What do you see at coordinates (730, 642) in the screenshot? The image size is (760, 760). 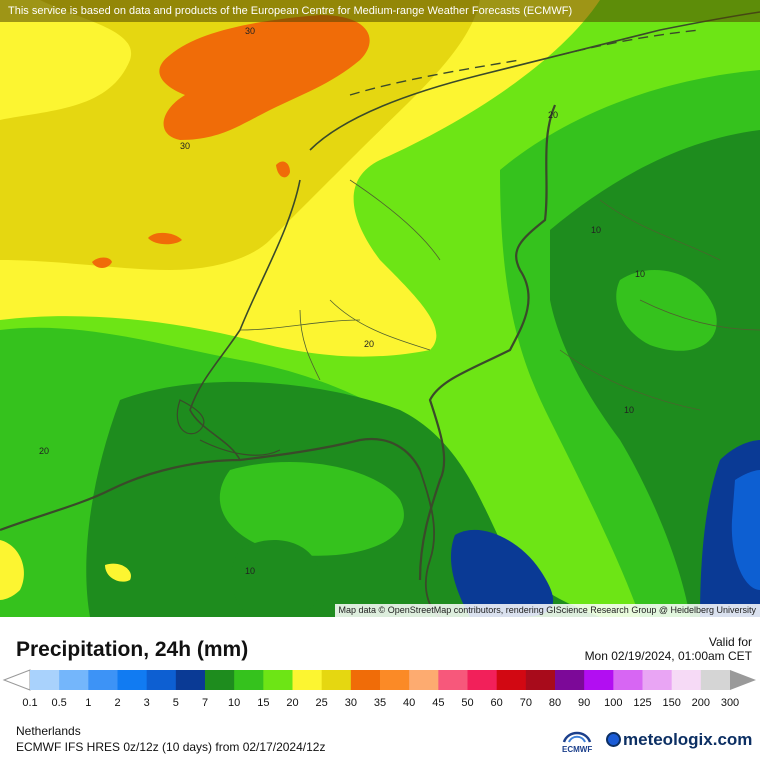 I see `valid-label: Valid for` at bounding box center [730, 642].